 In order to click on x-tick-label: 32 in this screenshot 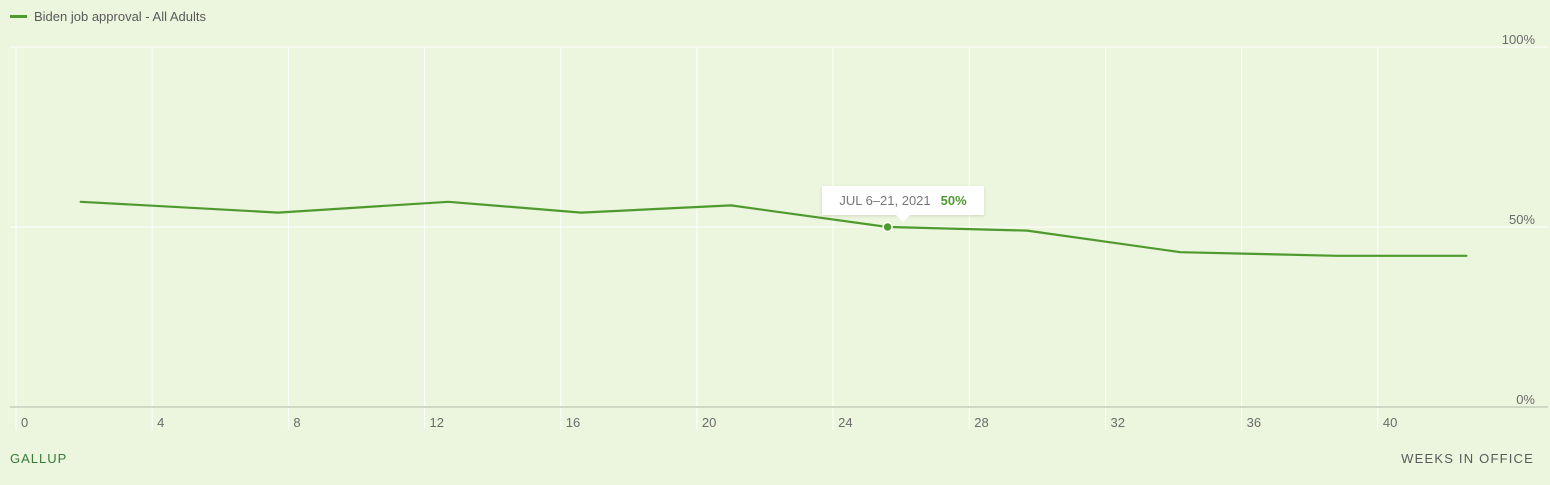, I will do `click(1117, 422)`.